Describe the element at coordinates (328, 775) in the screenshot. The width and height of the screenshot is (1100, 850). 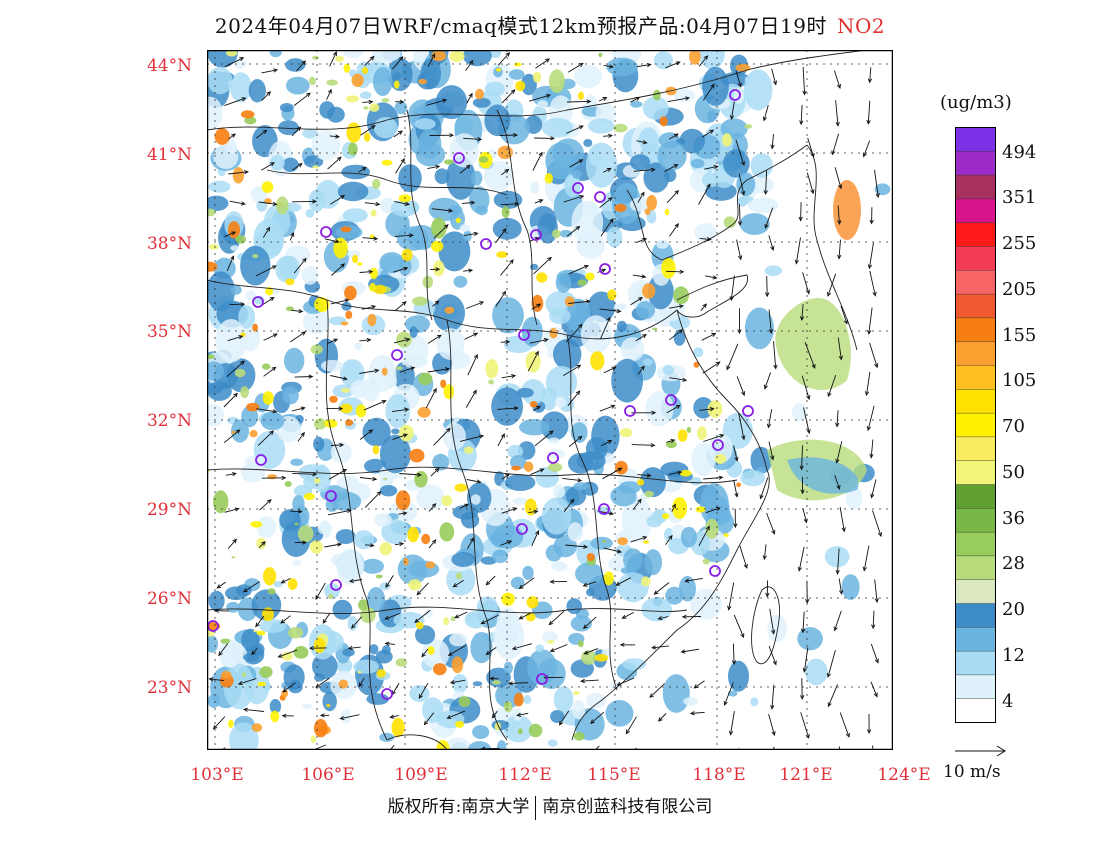
I see `lon-label-106: 106°E` at that location.